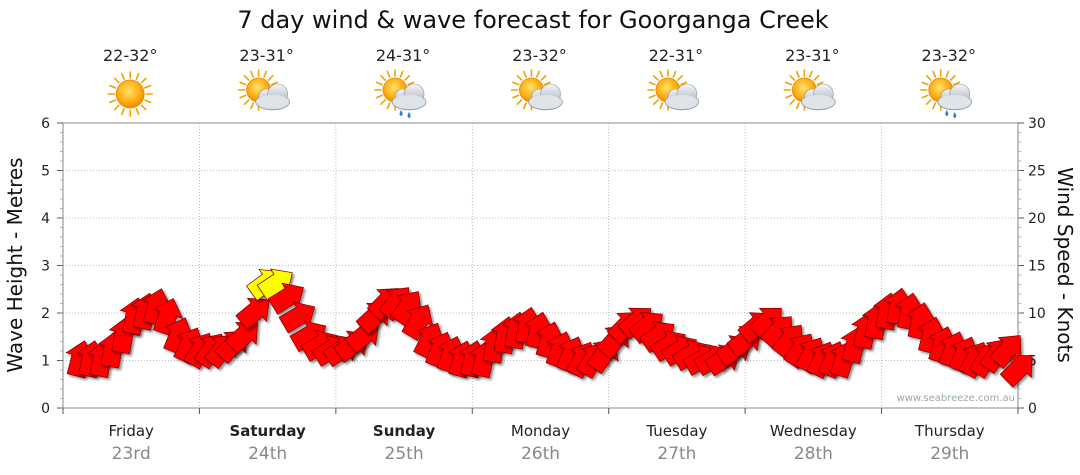  What do you see at coordinates (1037, 124) in the screenshot?
I see `right-tick-label: 30` at bounding box center [1037, 124].